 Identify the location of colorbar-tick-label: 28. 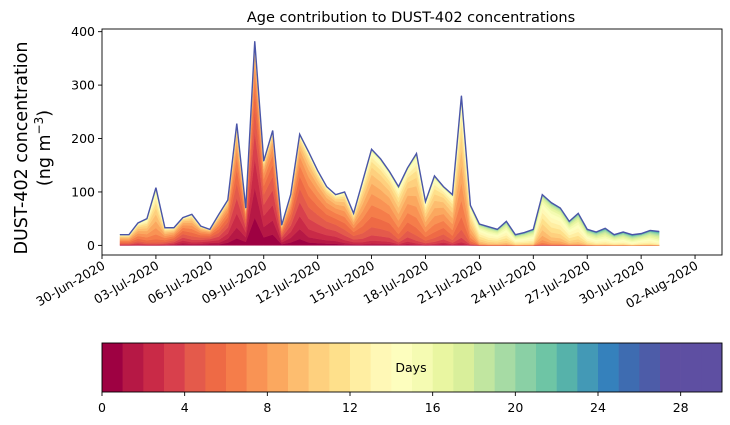
(681, 407).